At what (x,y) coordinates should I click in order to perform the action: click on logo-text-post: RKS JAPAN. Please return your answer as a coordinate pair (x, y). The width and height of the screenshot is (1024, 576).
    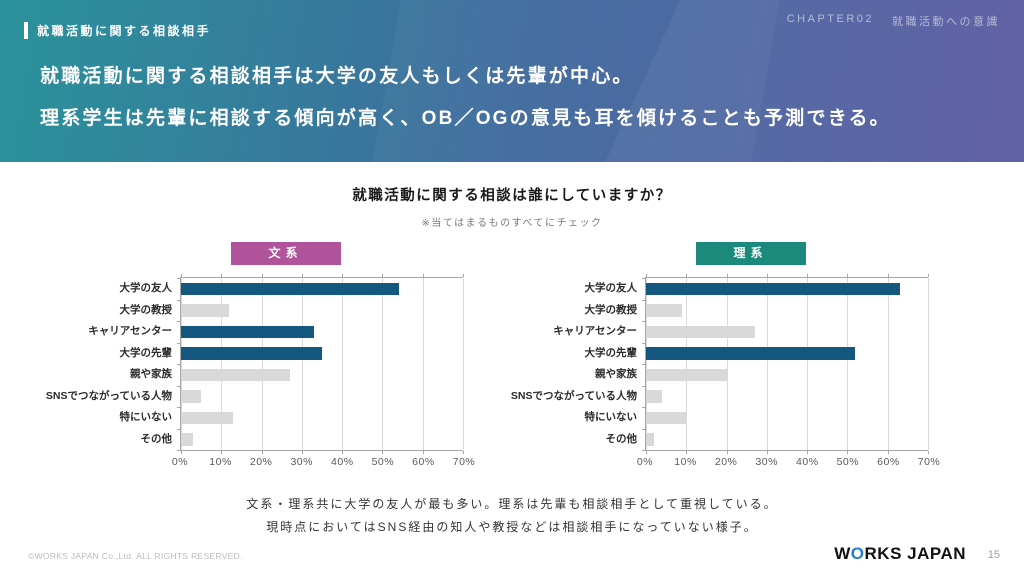
    Looking at the image, I should click on (915, 553).